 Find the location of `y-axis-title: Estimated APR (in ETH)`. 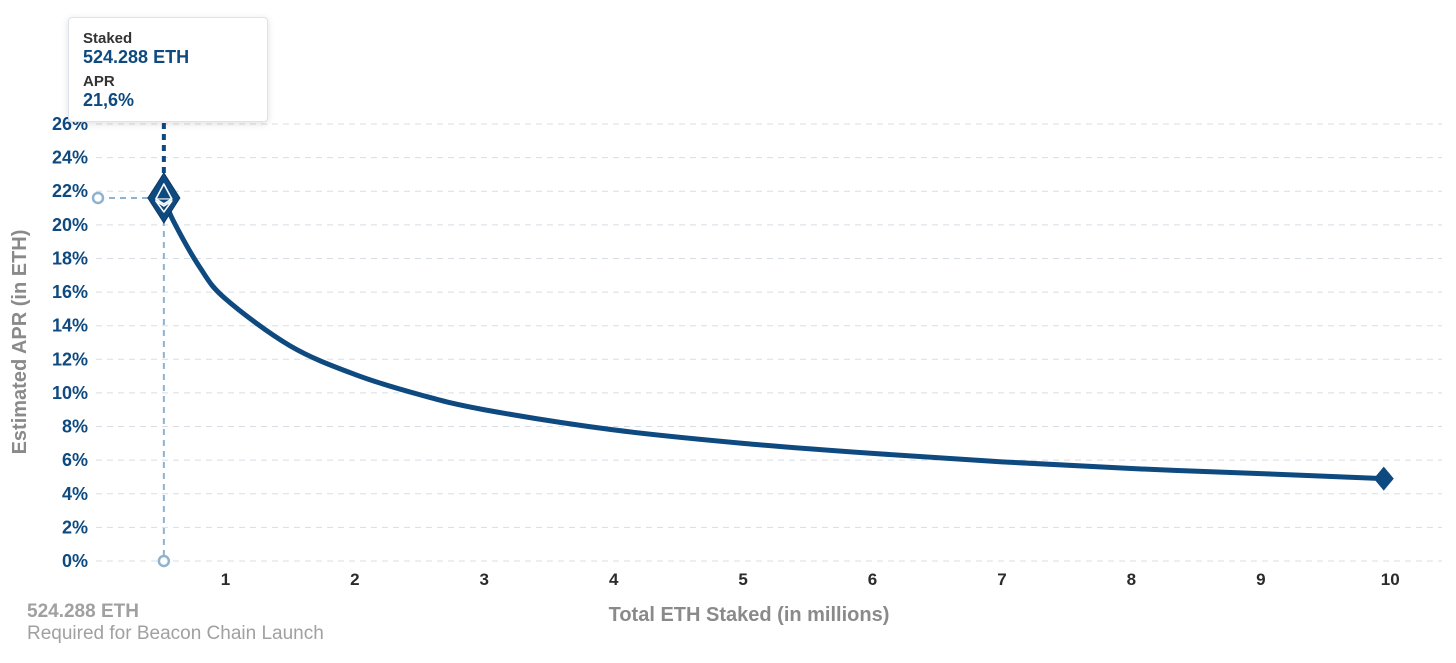

y-axis-title: Estimated APR (in ETH) is located at coordinates (20, 342).